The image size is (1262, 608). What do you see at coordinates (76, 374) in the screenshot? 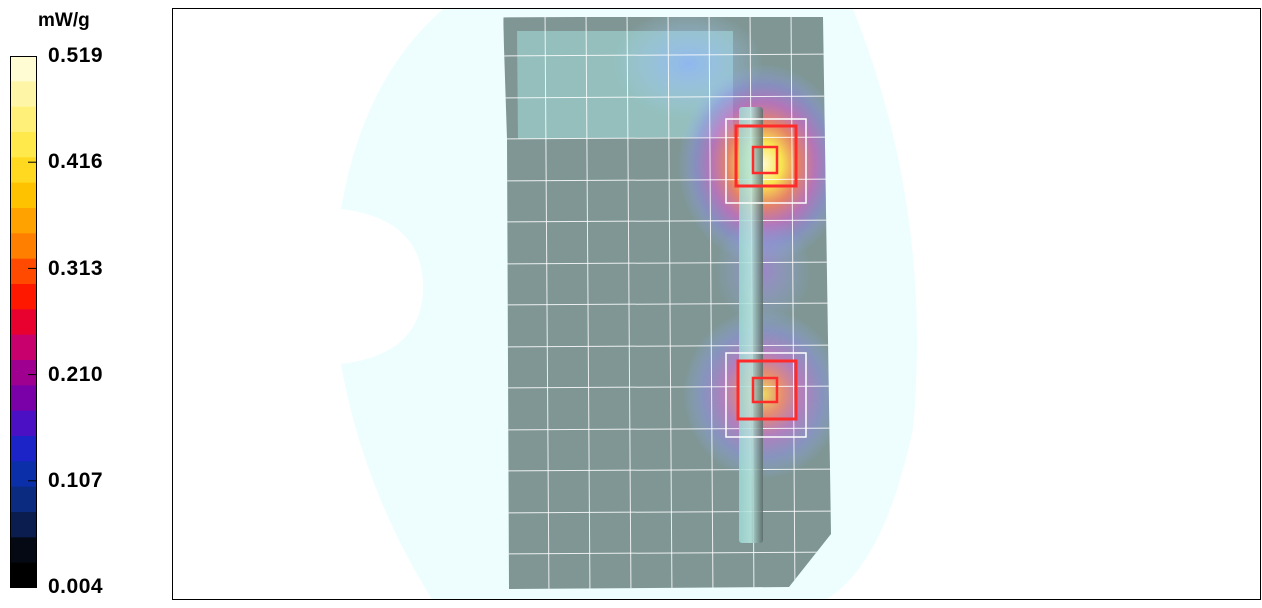
I see `colorbar-tick-label: 0.210` at bounding box center [76, 374].